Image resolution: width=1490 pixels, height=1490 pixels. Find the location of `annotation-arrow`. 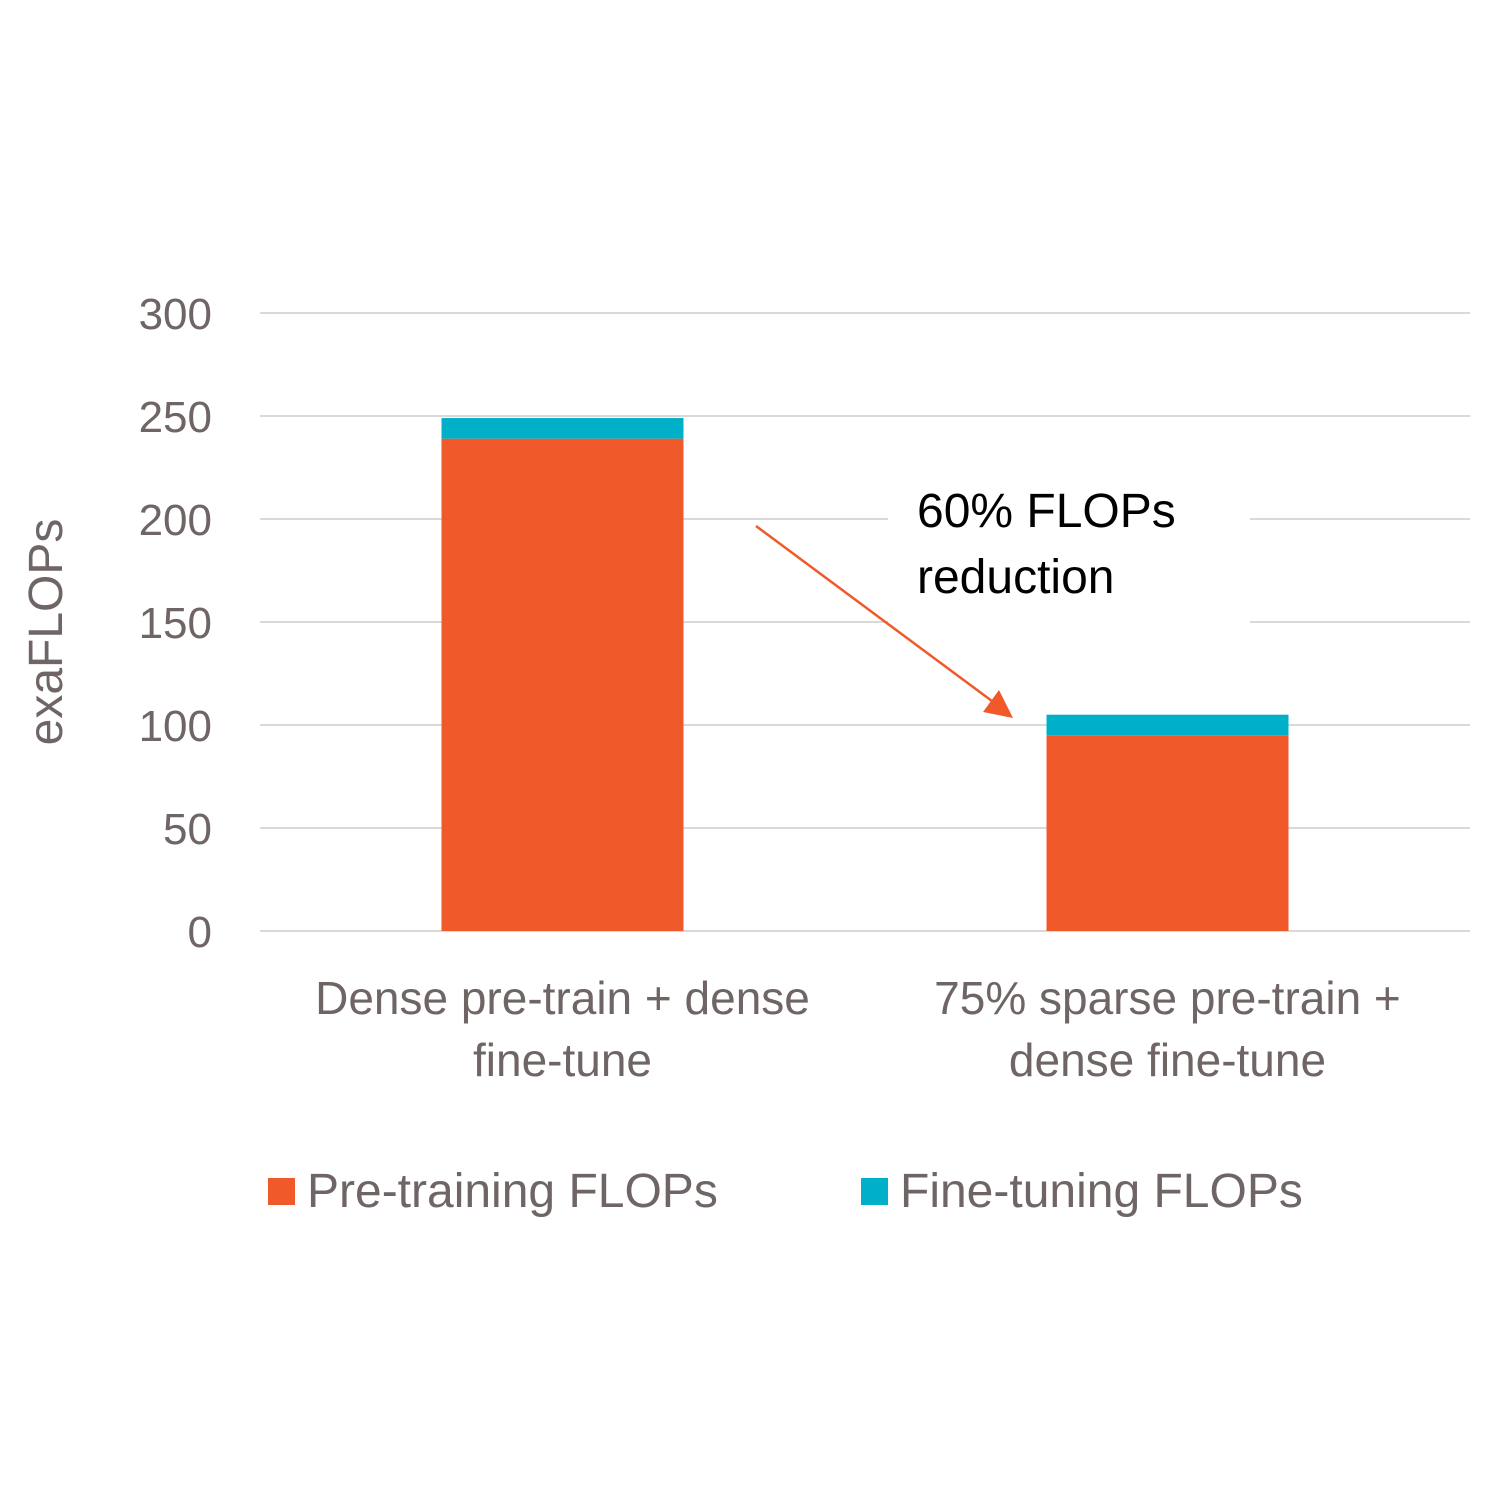

annotation-arrow is located at coordinates (878, 616).